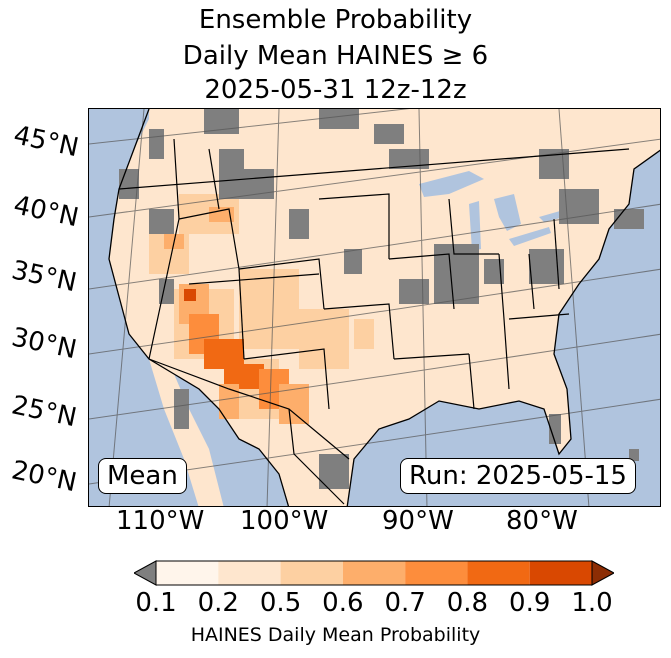 The height and width of the screenshot is (658, 671). What do you see at coordinates (542, 521) in the screenshot?
I see `lon-label-80: 80°W` at bounding box center [542, 521].